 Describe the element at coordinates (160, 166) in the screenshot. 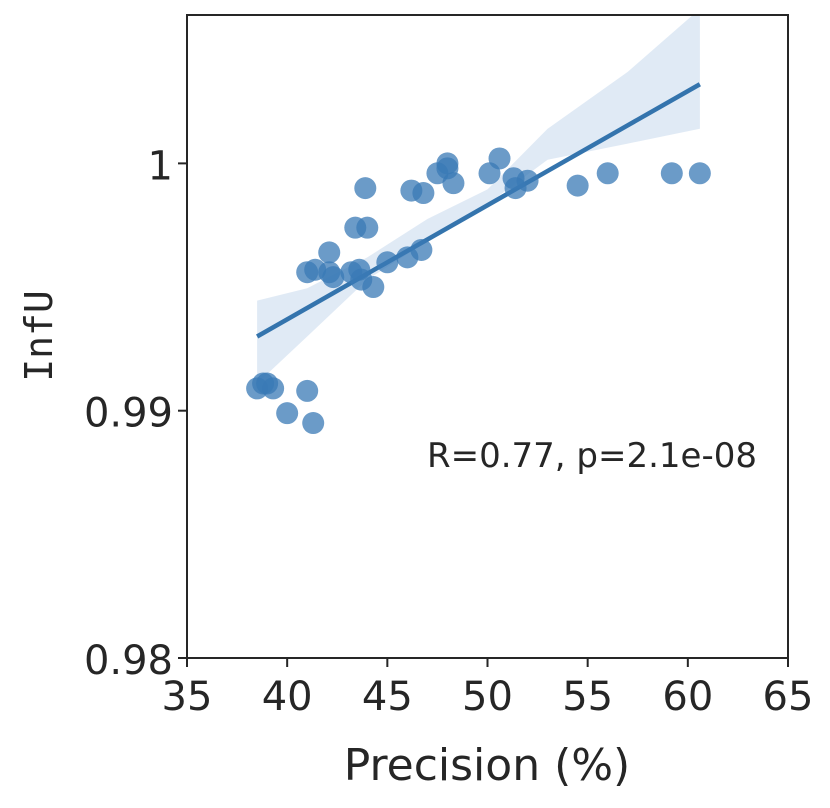

I see `y-tick-label: 1` at that location.